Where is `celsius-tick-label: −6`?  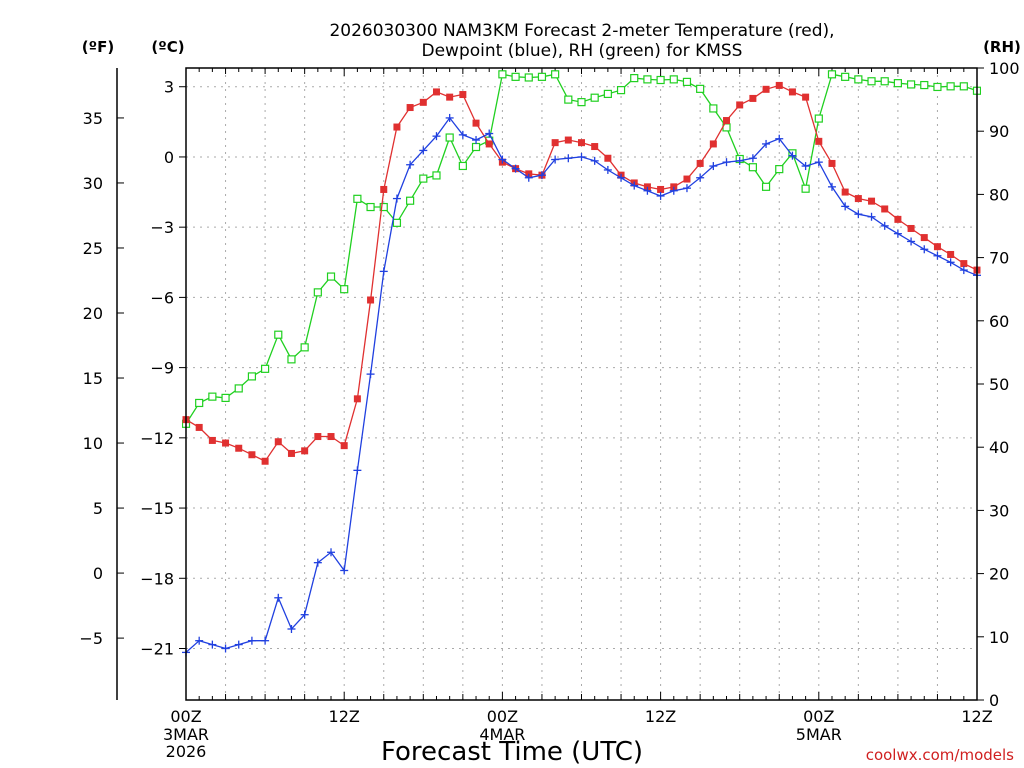
celsius-tick-label: −6 is located at coordinates (162, 297).